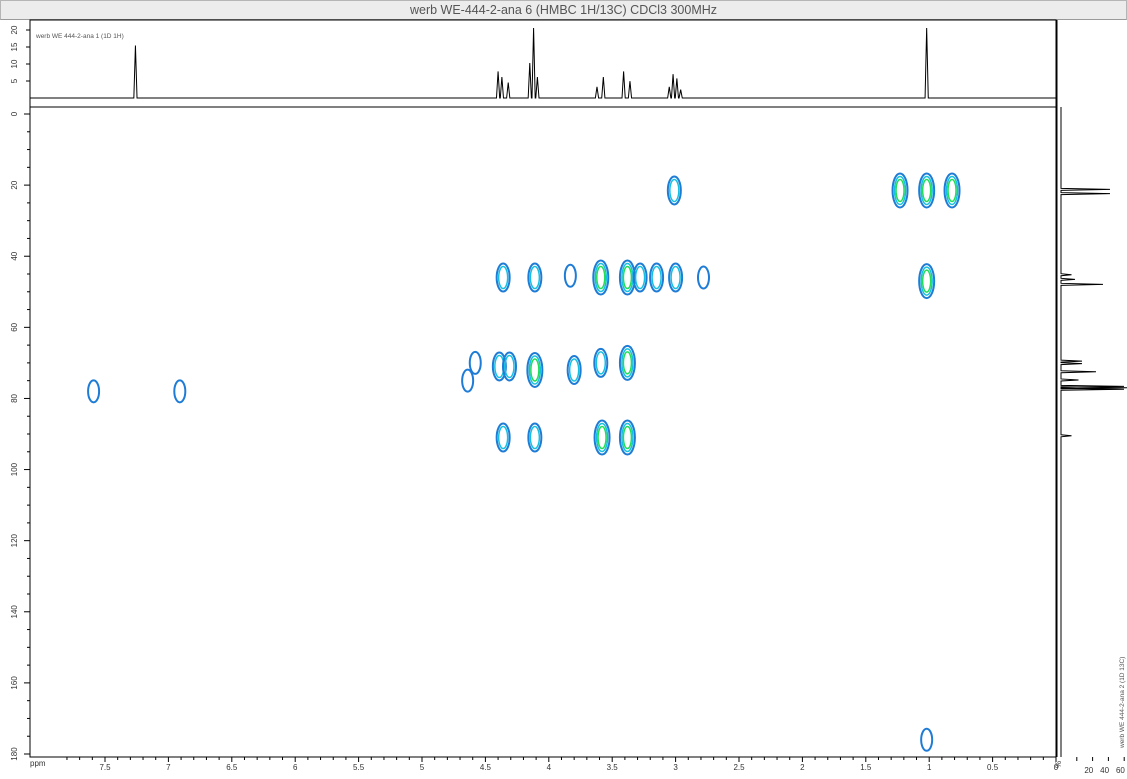 The height and width of the screenshot is (779, 1127). Describe the element at coordinates (486, 767) in the screenshot. I see `x-tick-label: 4.5` at that location.